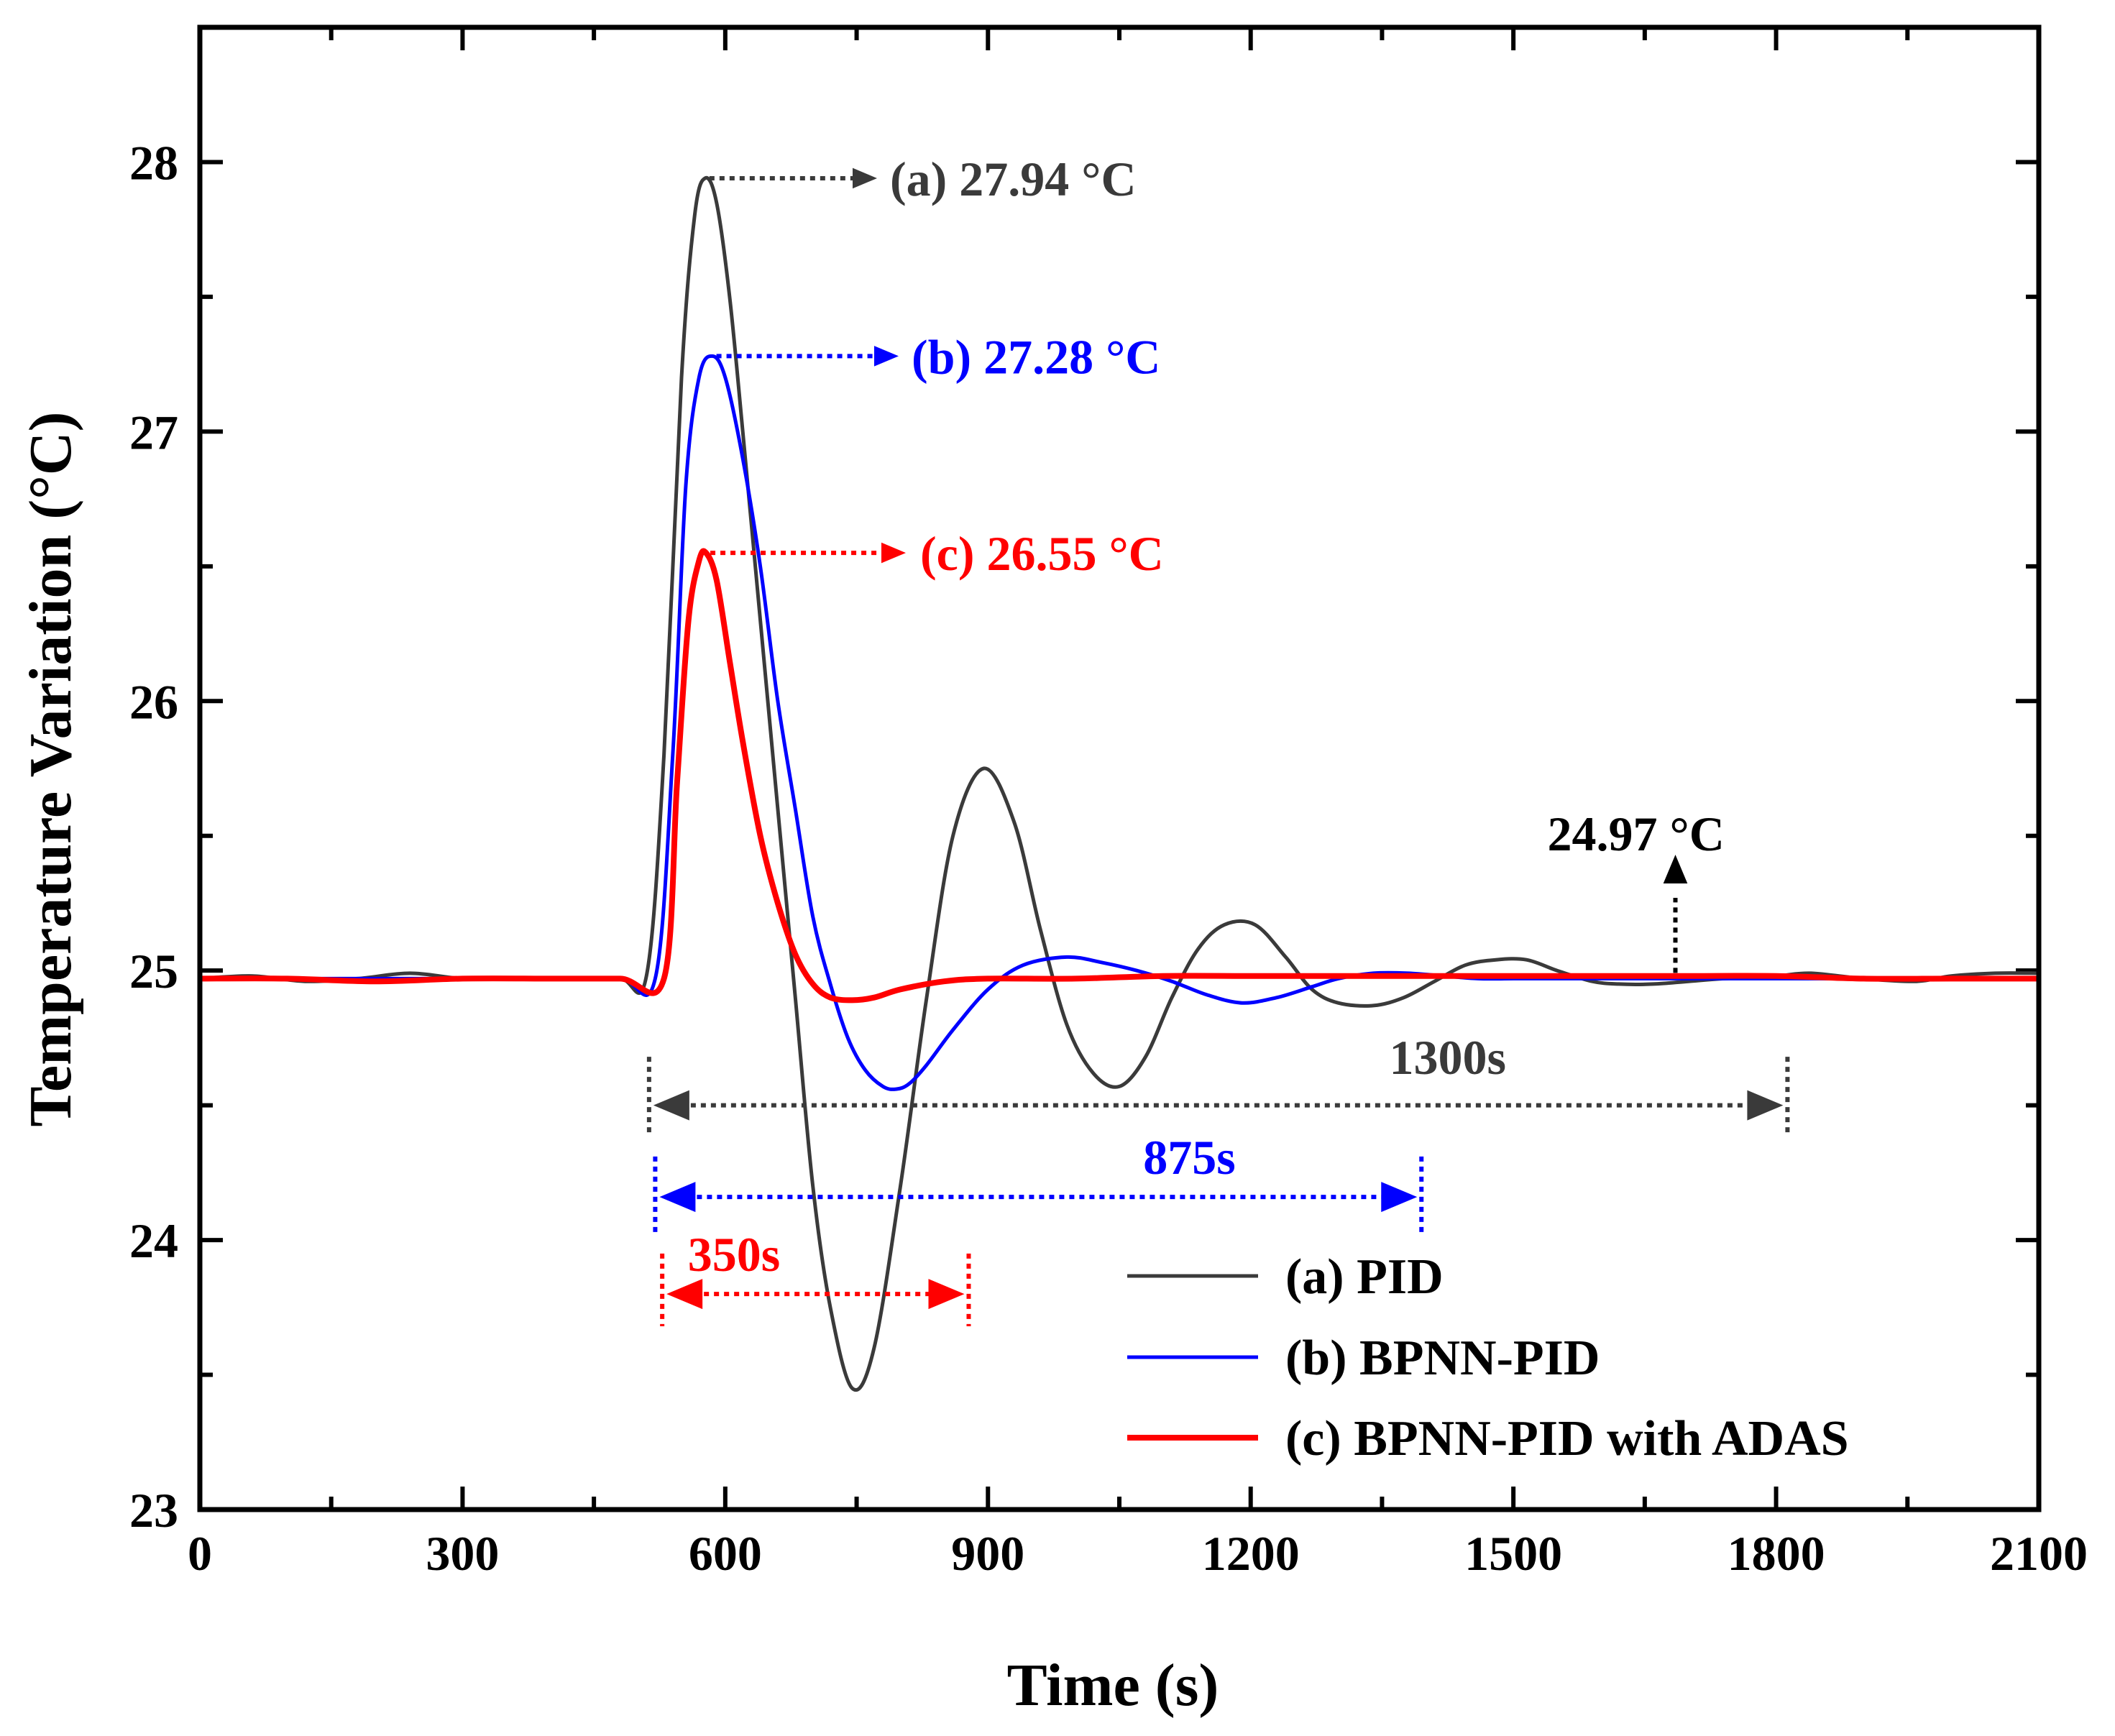 This screenshot has height=1736, width=2115. I want to click on y-tick-label: 23, so click(153, 1510).